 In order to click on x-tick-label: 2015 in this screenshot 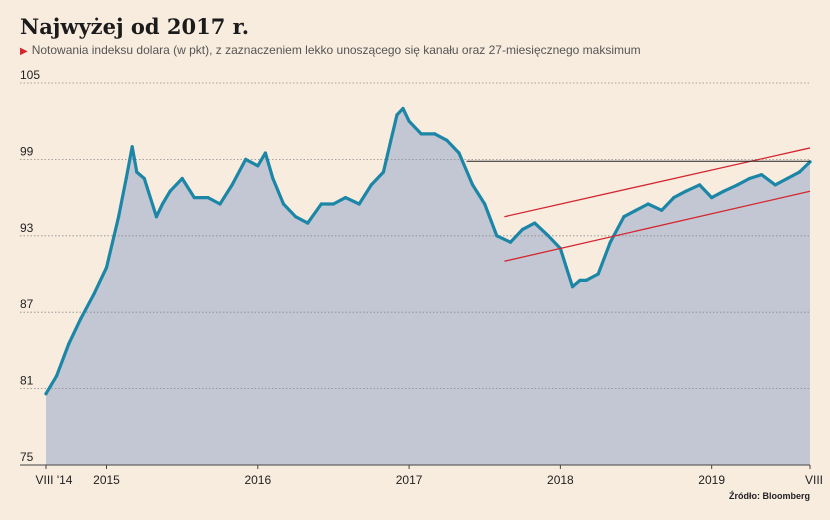, I will do `click(106, 480)`.